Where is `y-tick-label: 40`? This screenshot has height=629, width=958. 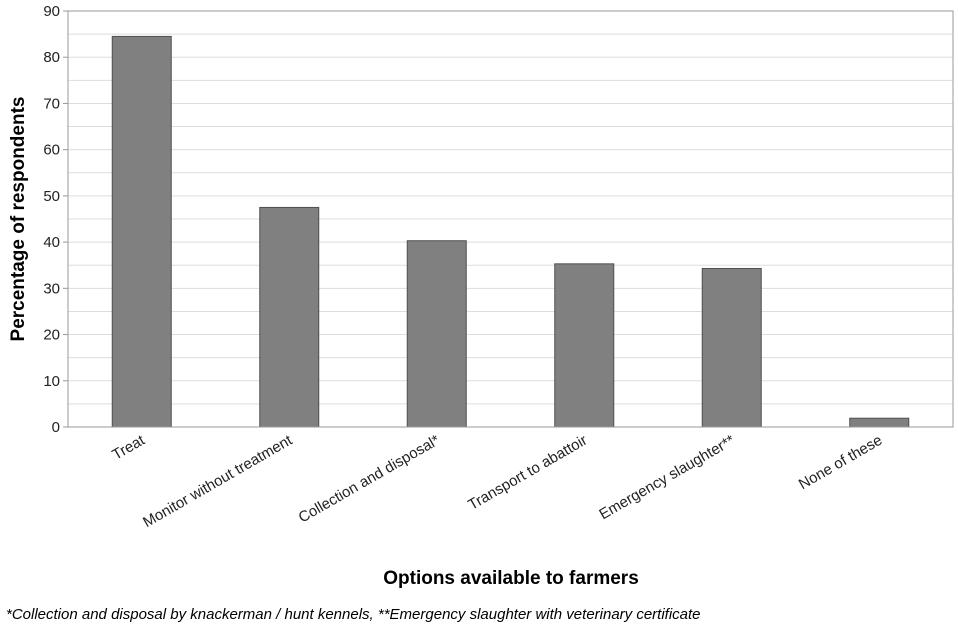 y-tick-label: 40 is located at coordinates (51, 242).